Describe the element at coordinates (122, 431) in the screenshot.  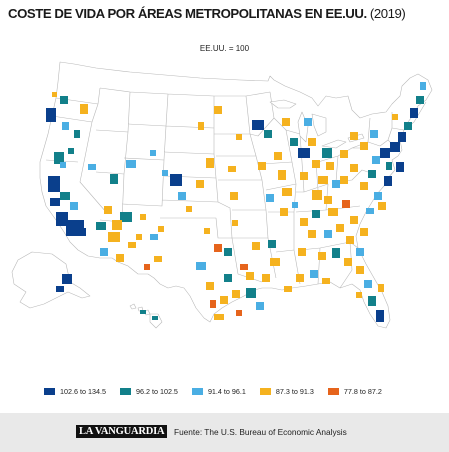
I see `brand-logo: LA VANGUARDIA` at that location.